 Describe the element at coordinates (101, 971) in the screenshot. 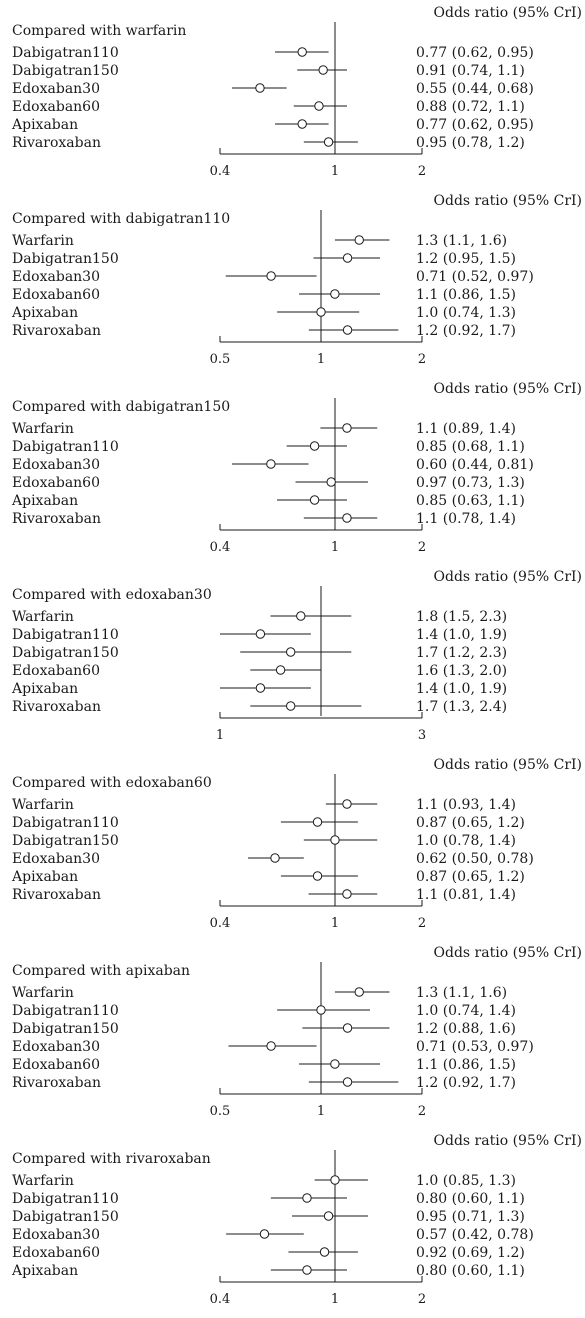

I see `panel-title: Compared with apixaban` at that location.